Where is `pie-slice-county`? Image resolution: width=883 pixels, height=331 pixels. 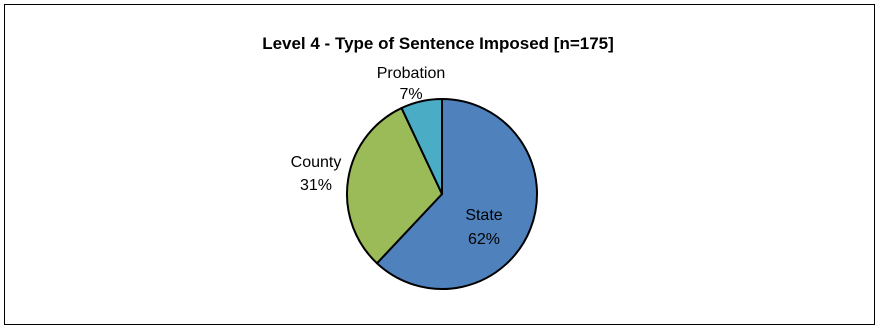
pie-slice-county is located at coordinates (394, 186).